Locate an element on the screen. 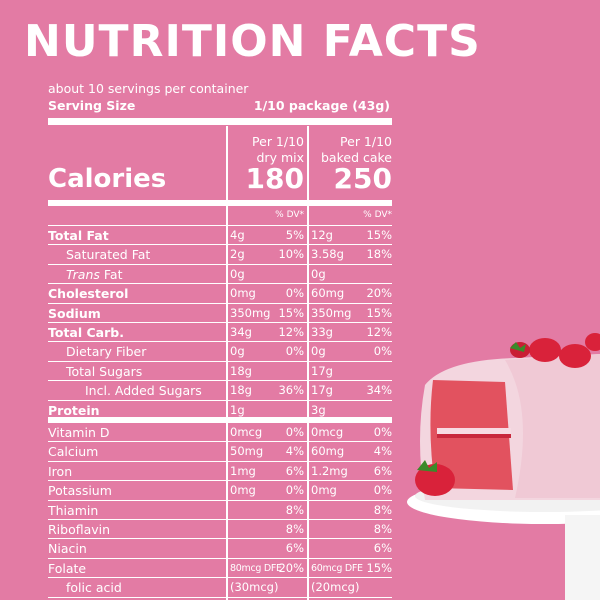 The height and width of the screenshot is (600, 600). cake-dv: 18% is located at coordinates (379, 254).